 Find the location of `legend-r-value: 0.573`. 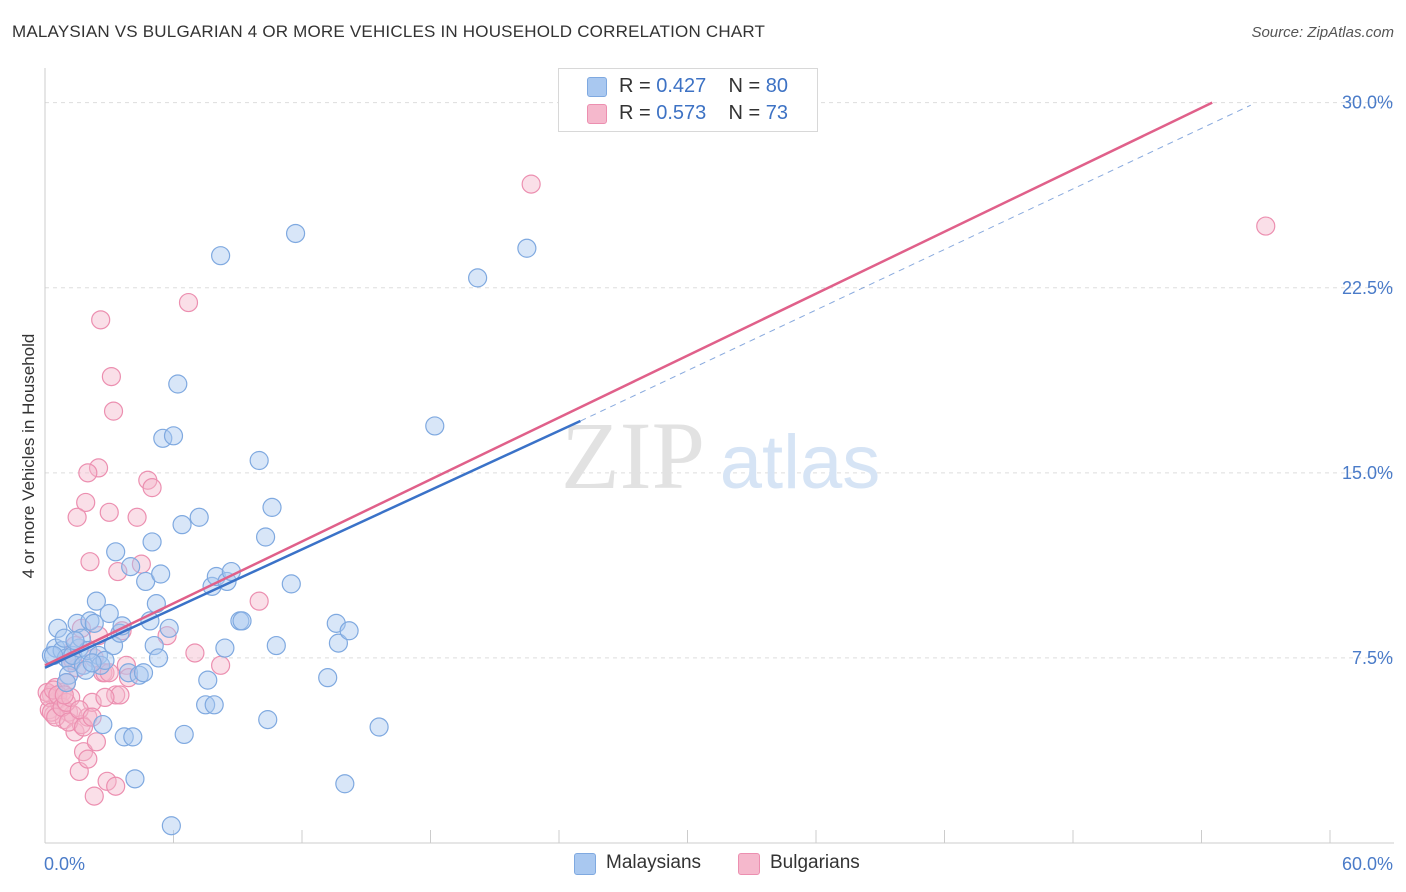

legend-r-value: 0.573 is located at coordinates (681, 113).